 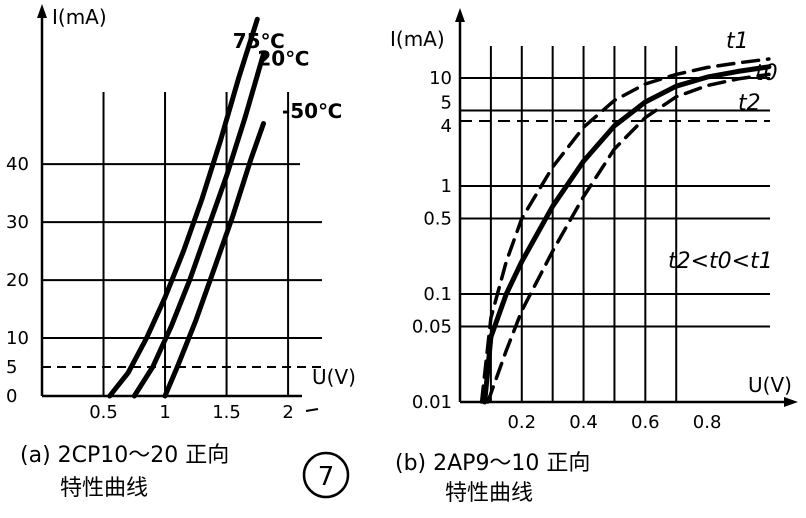 I want to click on caption-b-line2: 特性曲线, so click(x=489, y=493).